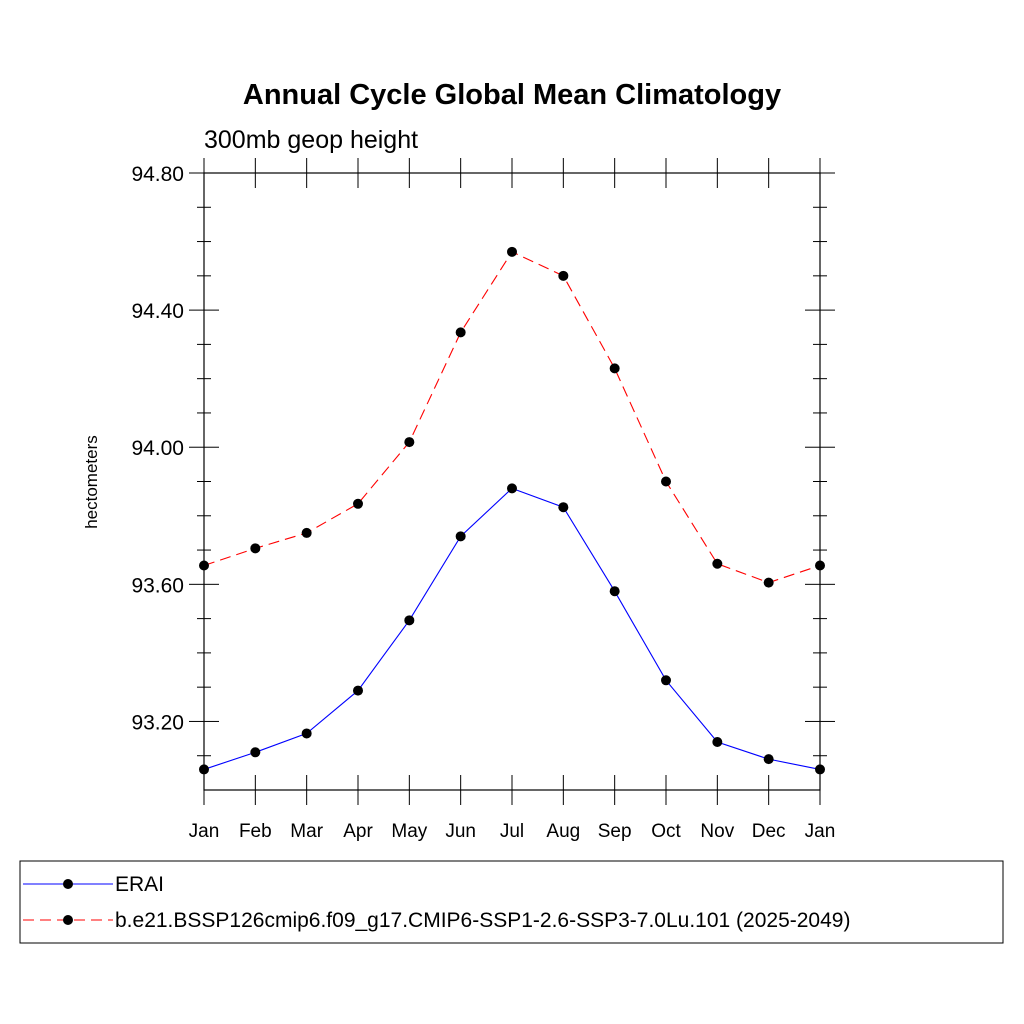 Image resolution: width=1024 pixels, height=1024 pixels. What do you see at coordinates (615, 831) in the screenshot?
I see `x-tick-label: Sep` at bounding box center [615, 831].